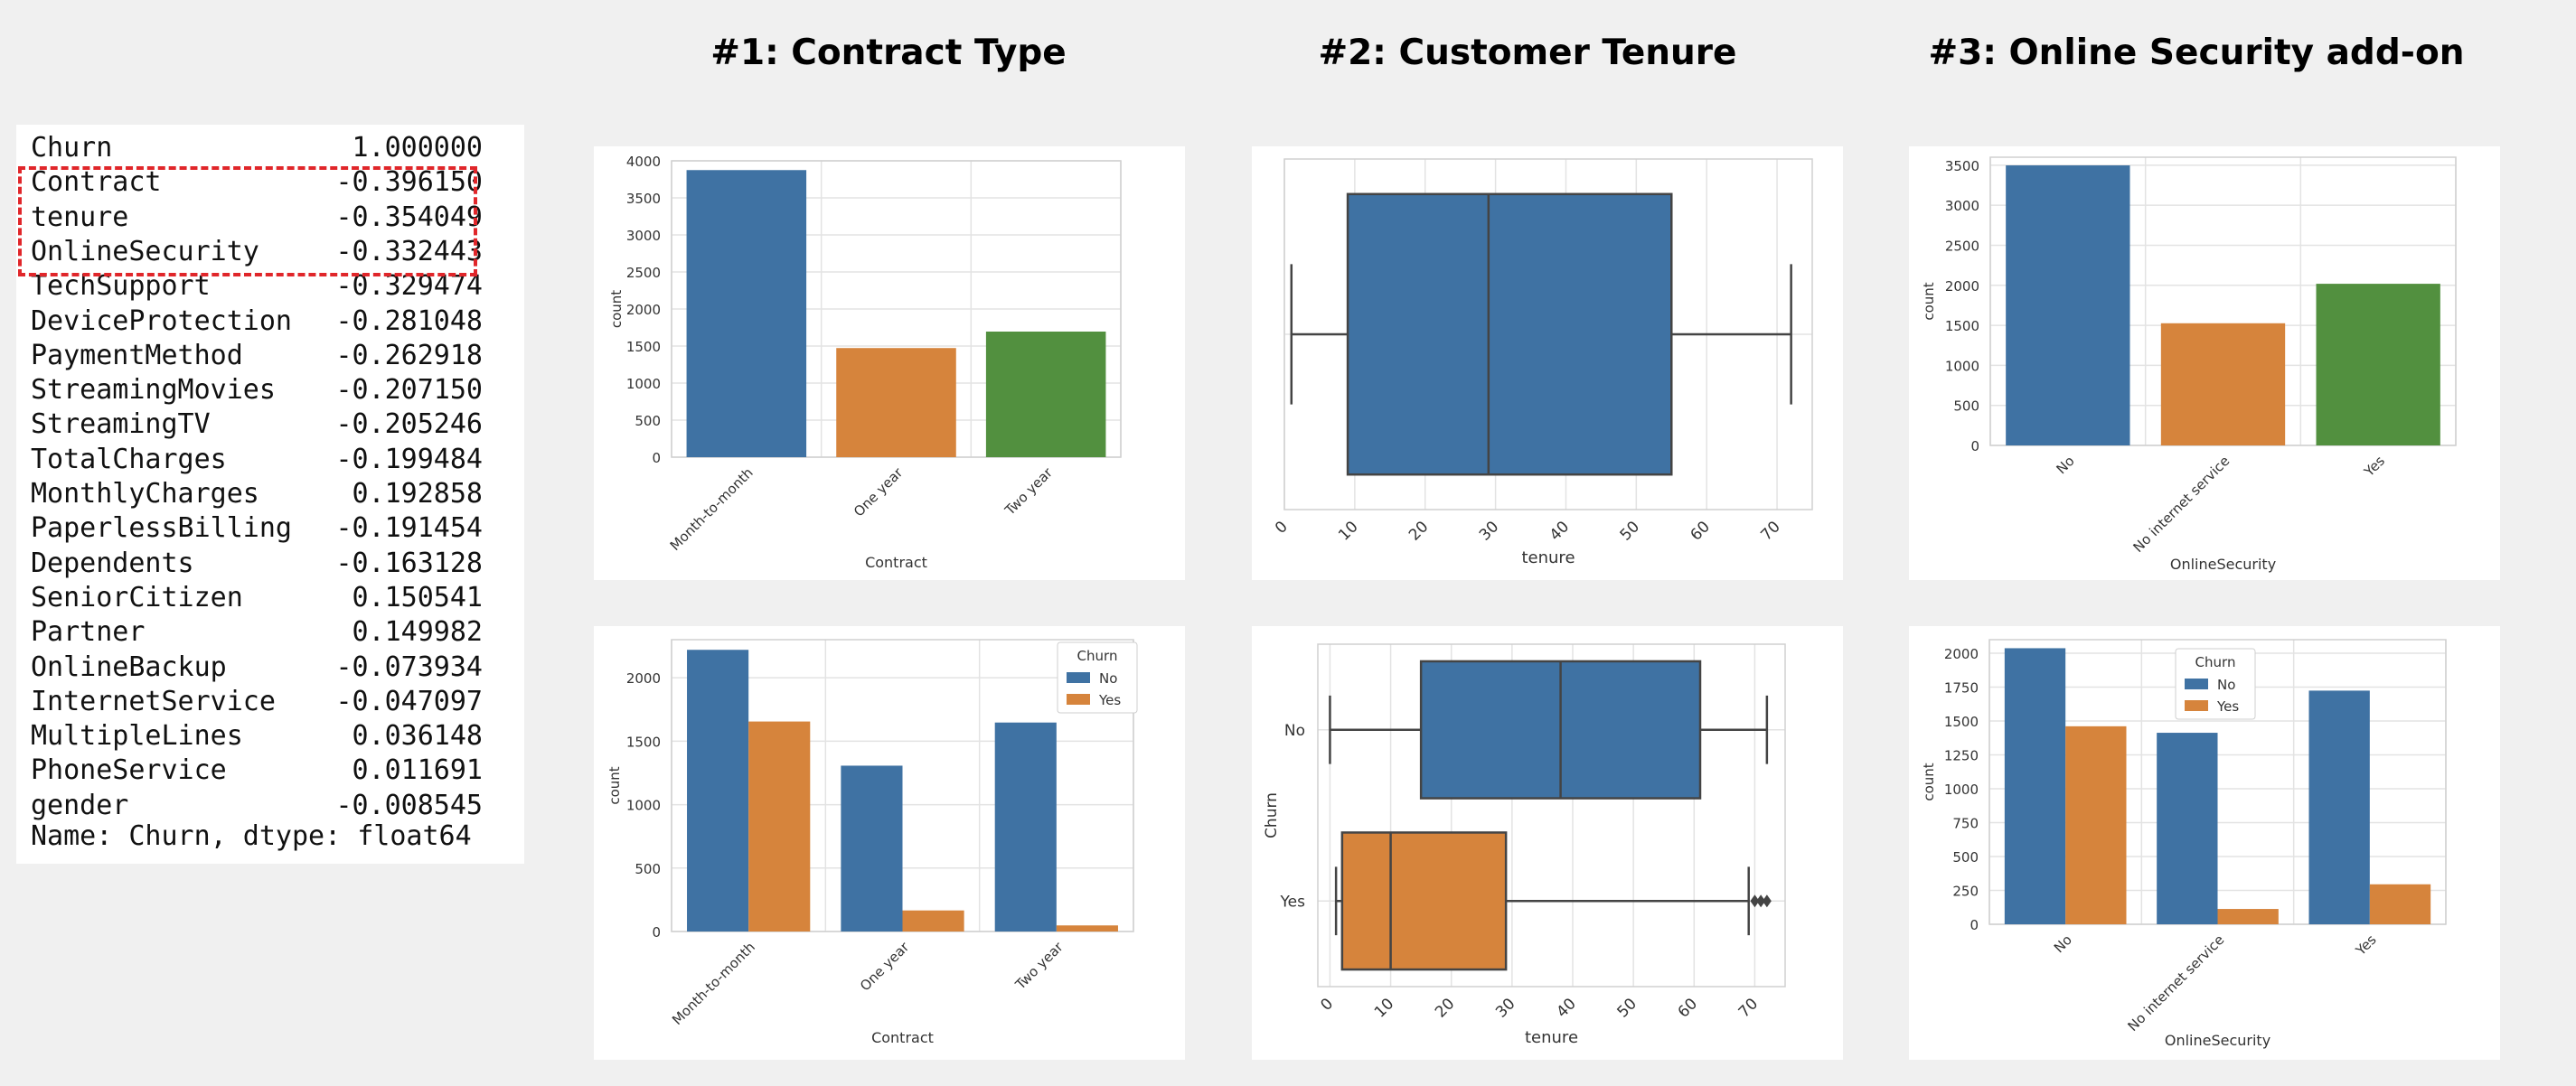 This screenshot has width=2576, height=1086. What do you see at coordinates (1293, 902) in the screenshot?
I see `y-tick-label: Yes` at bounding box center [1293, 902].